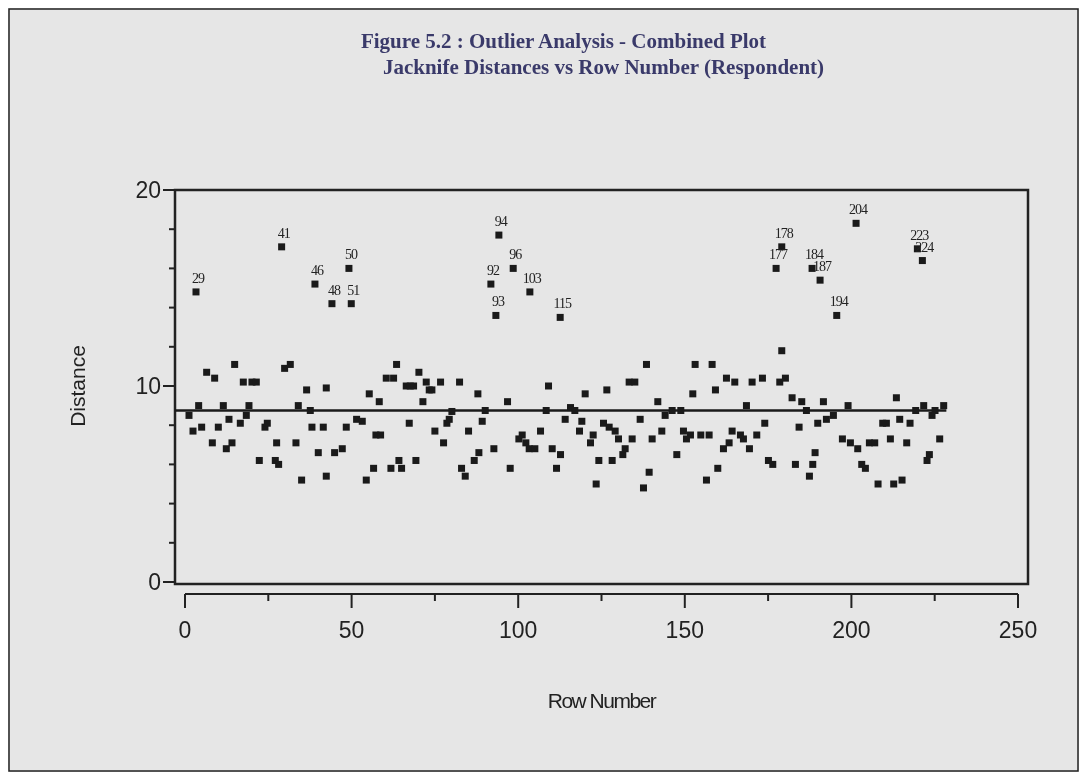 The width and height of the screenshot is (1087, 780). Describe the element at coordinates (518, 630) in the screenshot. I see `x-tick-label: 100` at that location.